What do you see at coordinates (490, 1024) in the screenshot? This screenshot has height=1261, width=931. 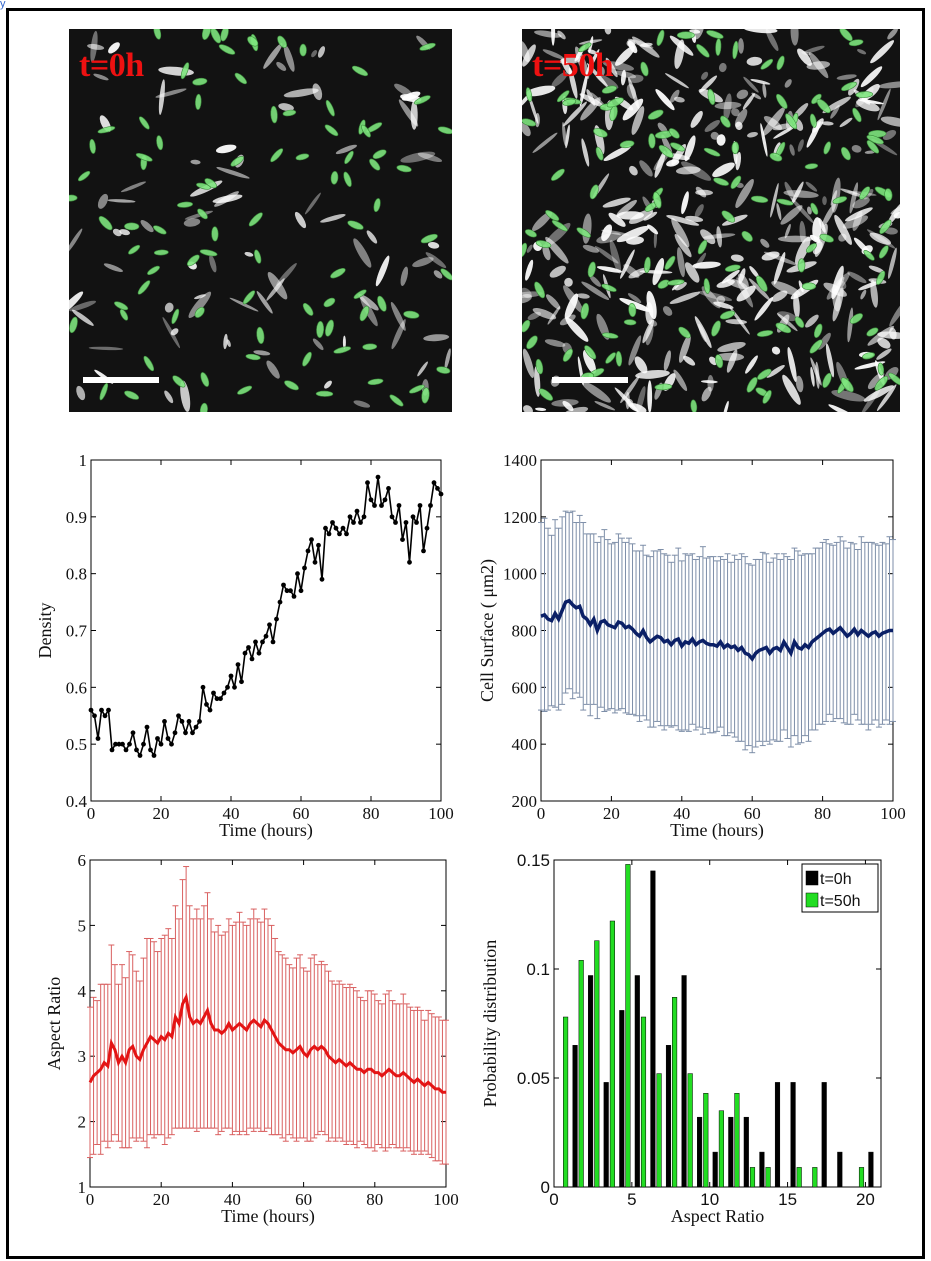 I see `y-axis-label: Probability distribution` at bounding box center [490, 1024].